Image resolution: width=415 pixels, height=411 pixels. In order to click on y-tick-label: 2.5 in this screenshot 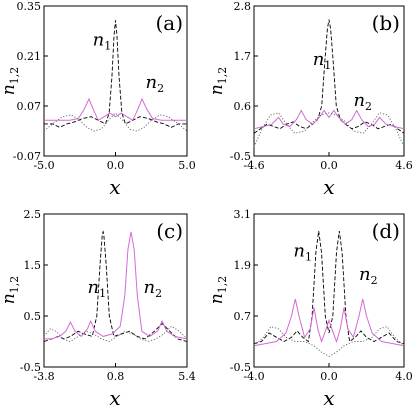, I will do `click(33, 214)`.